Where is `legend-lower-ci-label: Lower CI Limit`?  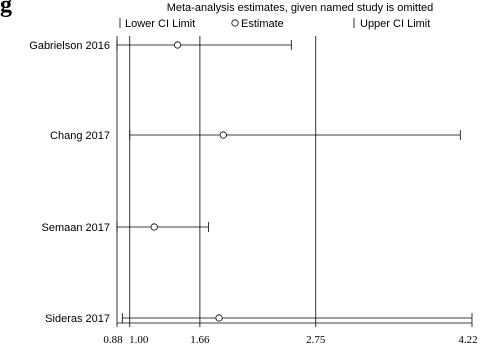
legend-lower-ci-label: Lower CI Limit is located at coordinates (160, 24).